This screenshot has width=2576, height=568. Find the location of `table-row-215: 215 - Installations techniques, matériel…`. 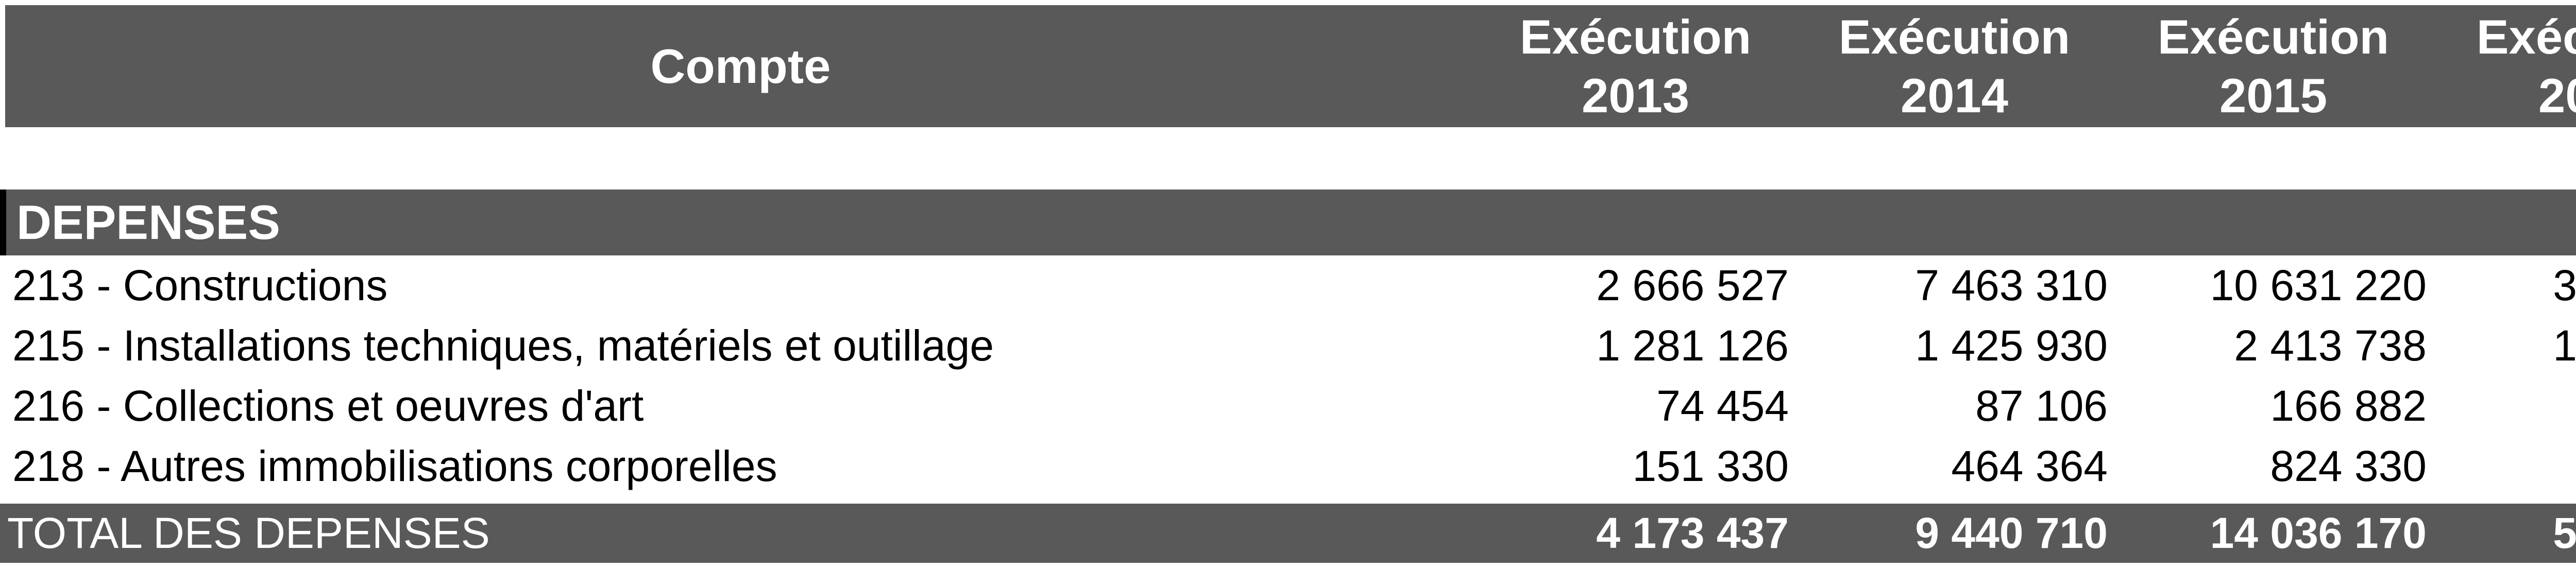

table-row-215: 215 - Installations techniques, matériel… is located at coordinates (1288, 346).